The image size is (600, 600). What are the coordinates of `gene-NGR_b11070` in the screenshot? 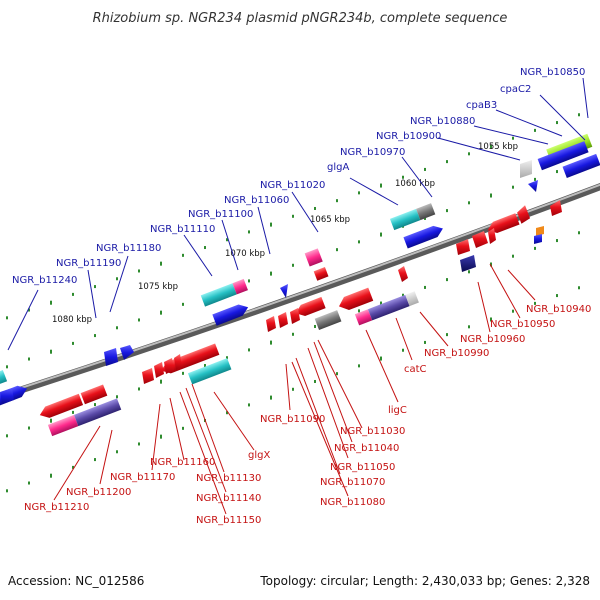 It's located at (403, 274).